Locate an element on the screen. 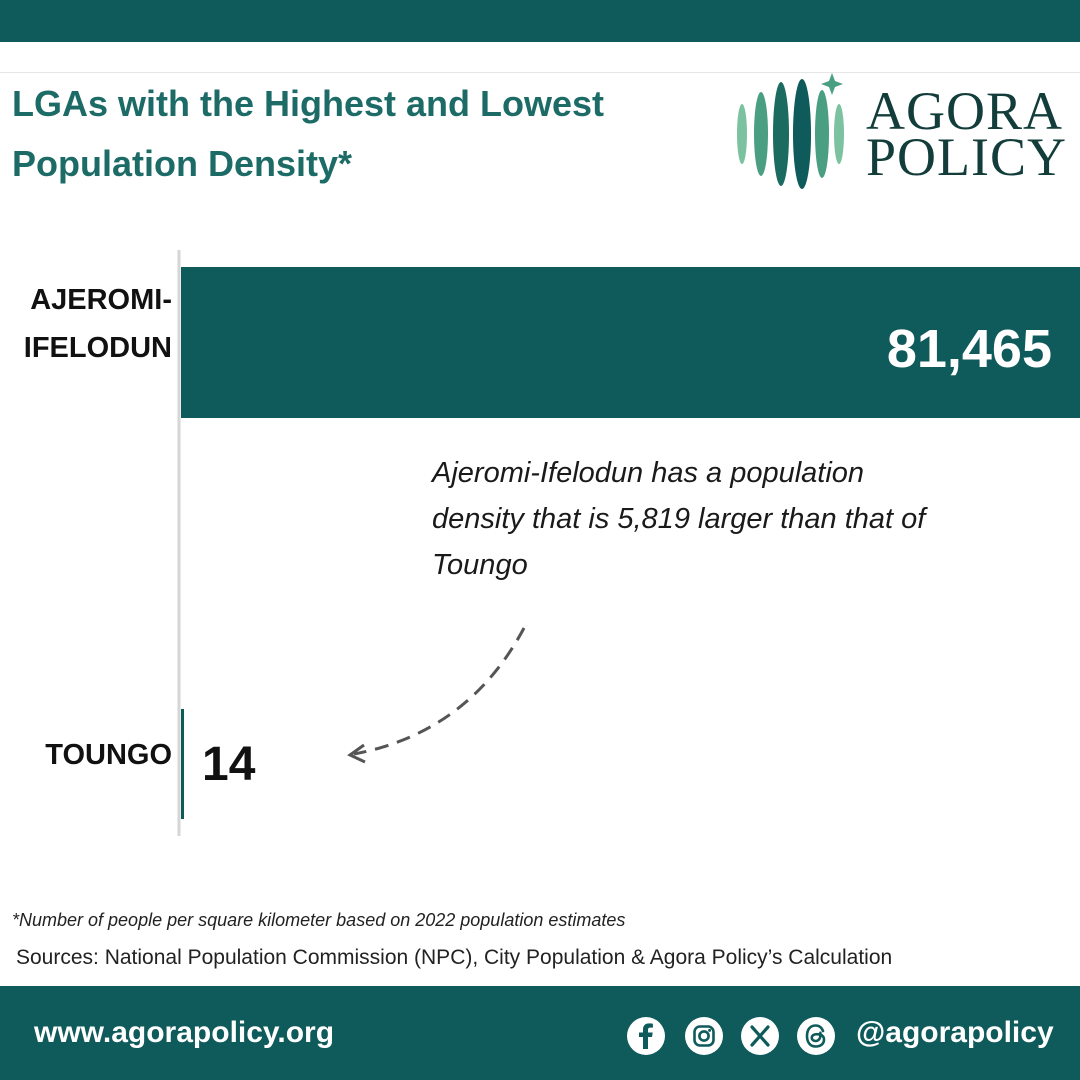 This screenshot has width=1080, height=1080. footer-band: www.agorapolicy.org @agorapolicy is located at coordinates (540, 1033).